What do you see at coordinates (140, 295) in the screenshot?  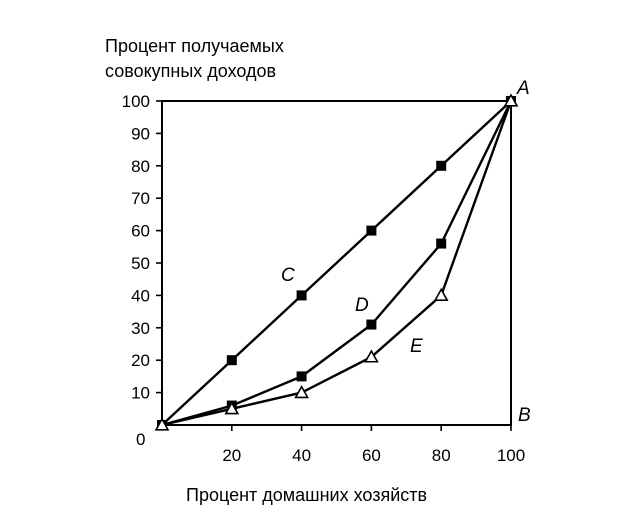 I see `y-tick-label: 40` at bounding box center [140, 295].